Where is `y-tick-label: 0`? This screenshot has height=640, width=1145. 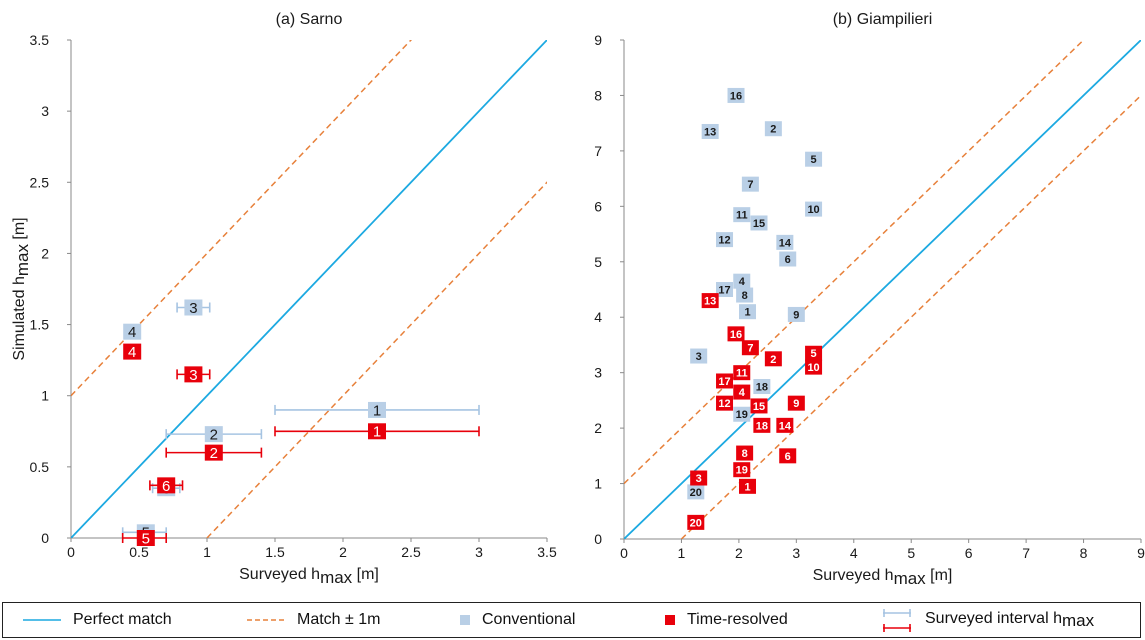 y-tick-label: 0 is located at coordinates (598, 539).